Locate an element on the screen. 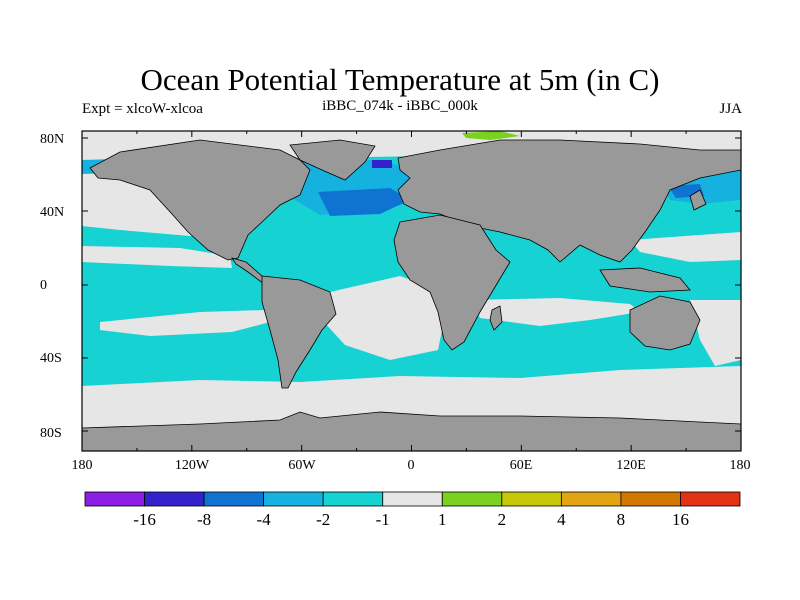 The width and height of the screenshot is (800, 600). anomaly-band-west-pacific is located at coordinates (685, 247).